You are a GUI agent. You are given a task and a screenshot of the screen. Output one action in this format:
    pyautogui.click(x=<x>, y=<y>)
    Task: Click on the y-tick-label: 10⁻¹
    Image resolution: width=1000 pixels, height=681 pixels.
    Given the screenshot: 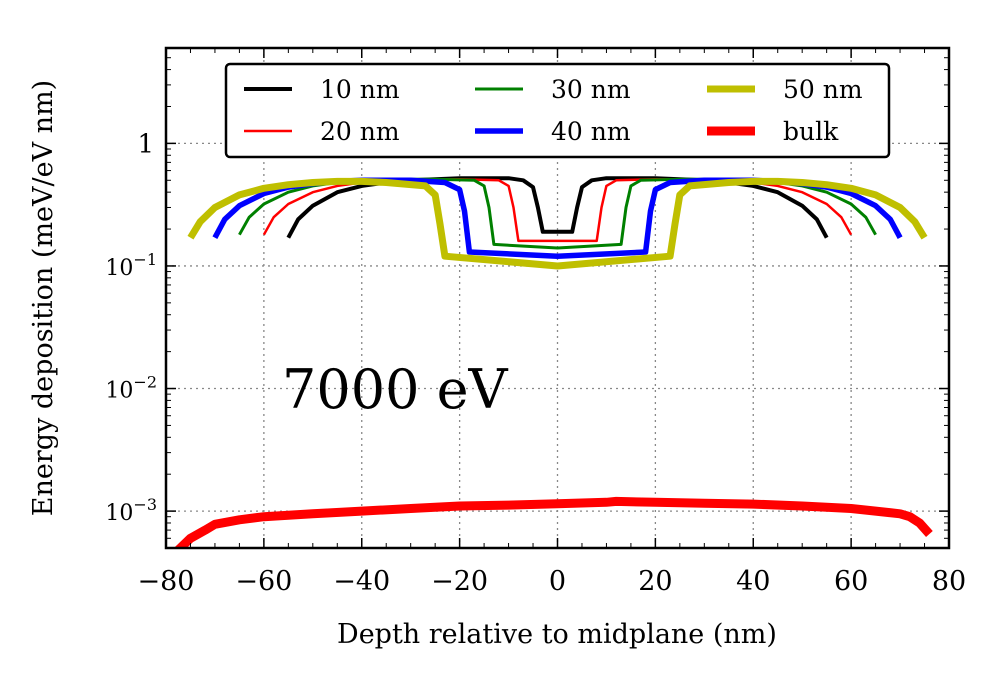 What is the action you would take?
    pyautogui.click(x=131, y=265)
    